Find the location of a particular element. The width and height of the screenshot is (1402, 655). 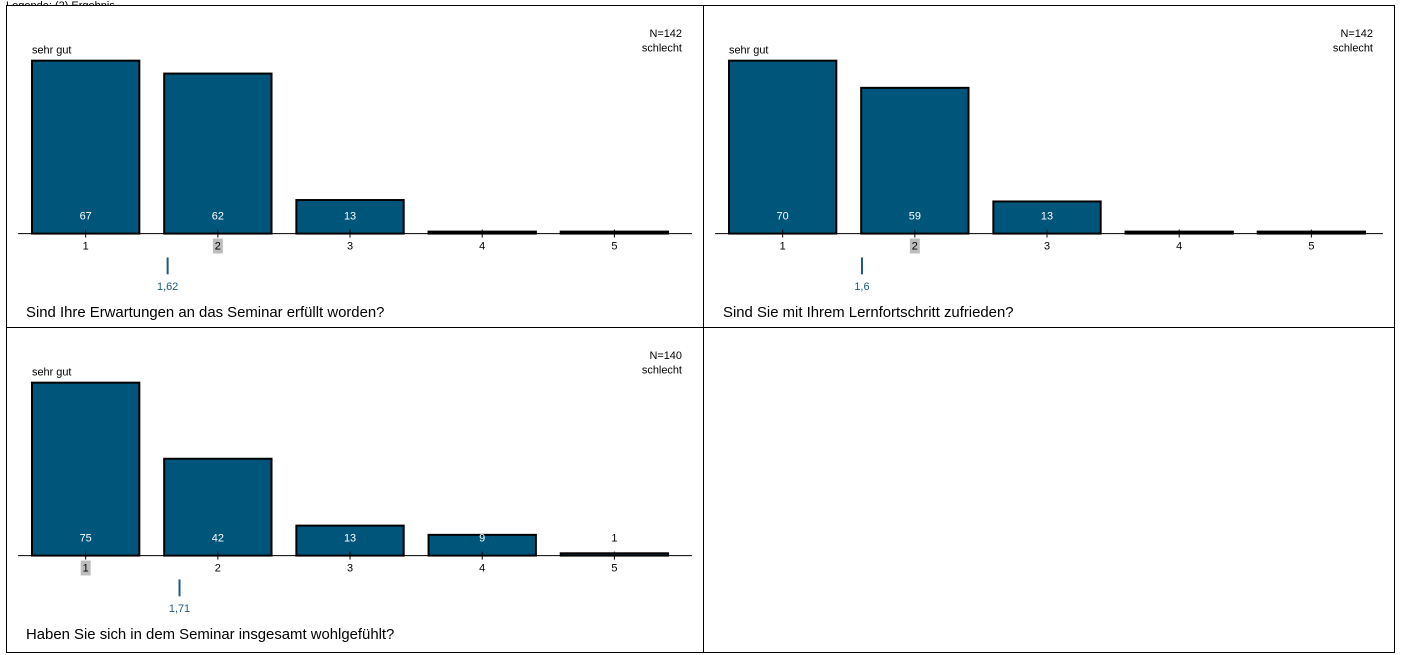

data-label-4: 9 is located at coordinates (482, 539).